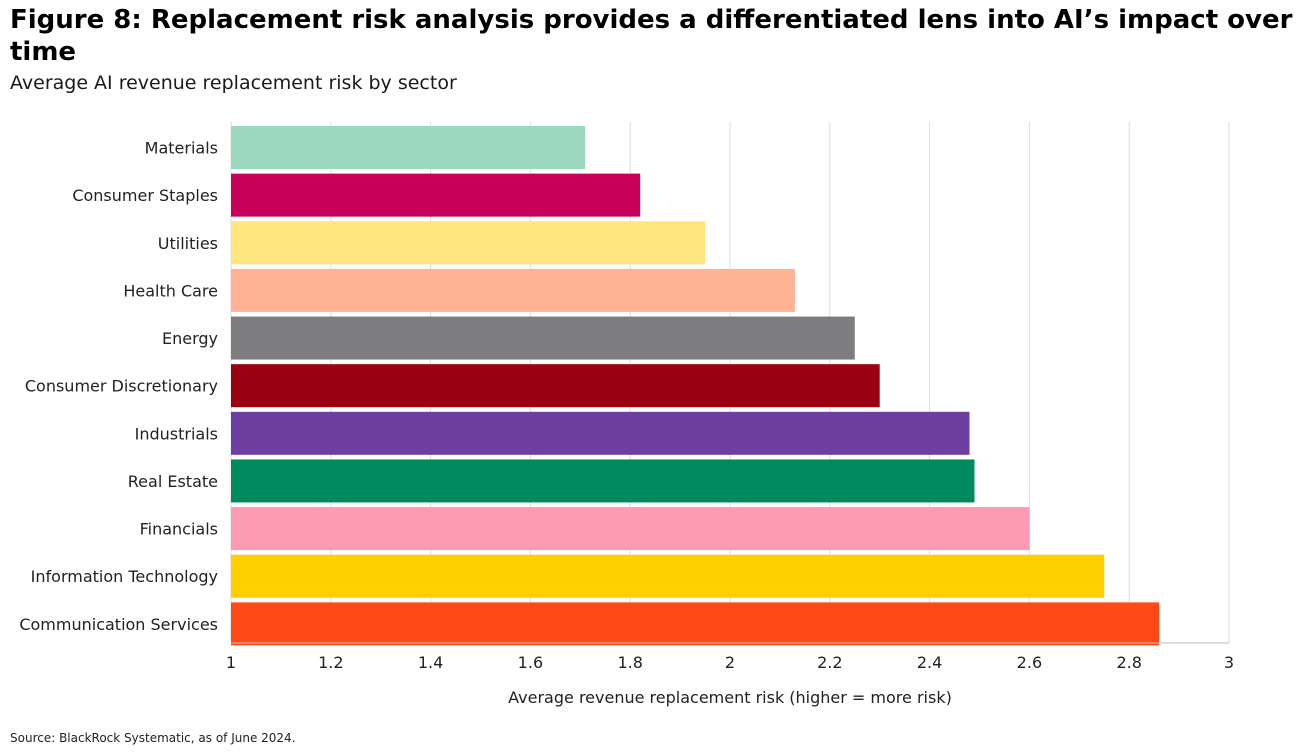  What do you see at coordinates (555, 386) in the screenshot?
I see `bar-consumer-discretionary` at bounding box center [555, 386].